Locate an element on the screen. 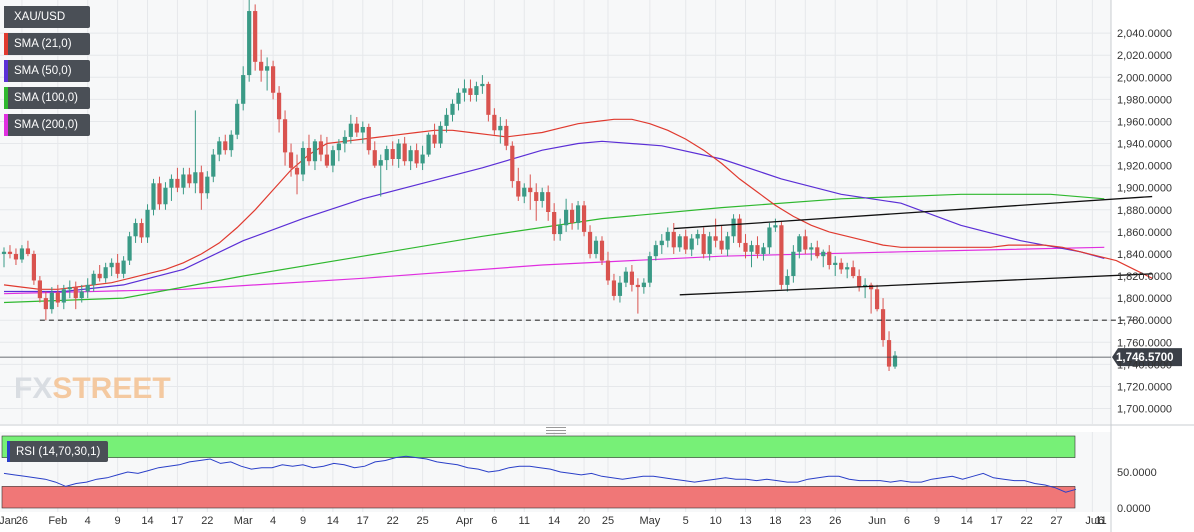 The width and height of the screenshot is (1194, 532). time-tick-label: 11 is located at coordinates (1100, 521).